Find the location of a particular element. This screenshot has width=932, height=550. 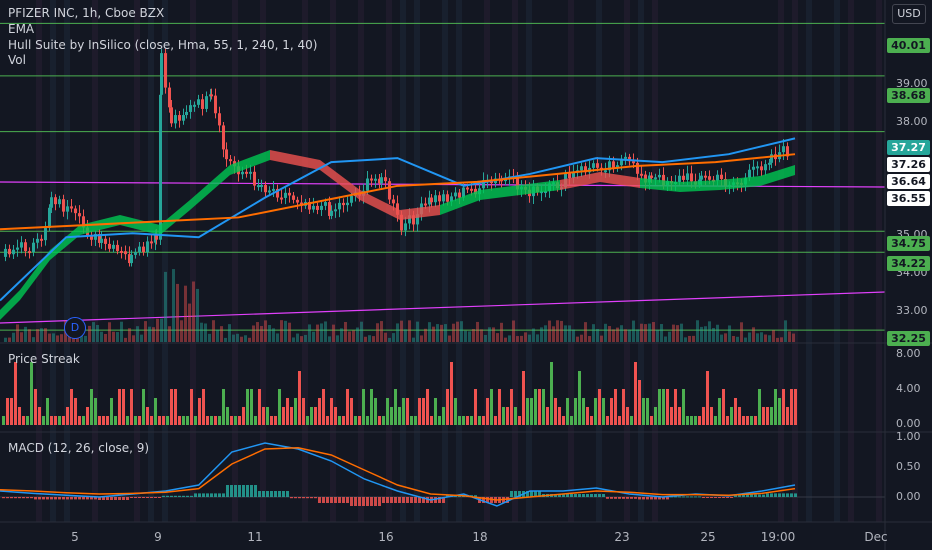

volume-legend: Vol is located at coordinates (17, 60).